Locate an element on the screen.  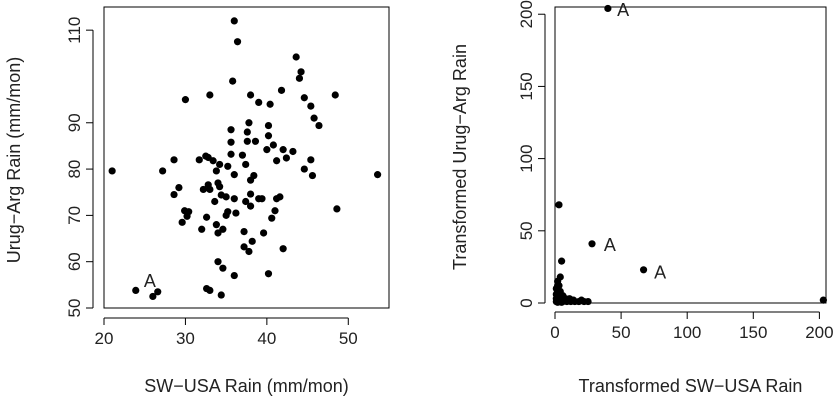
right-x-axis-title: Transformed SW−USA Rain is located at coordinates (691, 386).